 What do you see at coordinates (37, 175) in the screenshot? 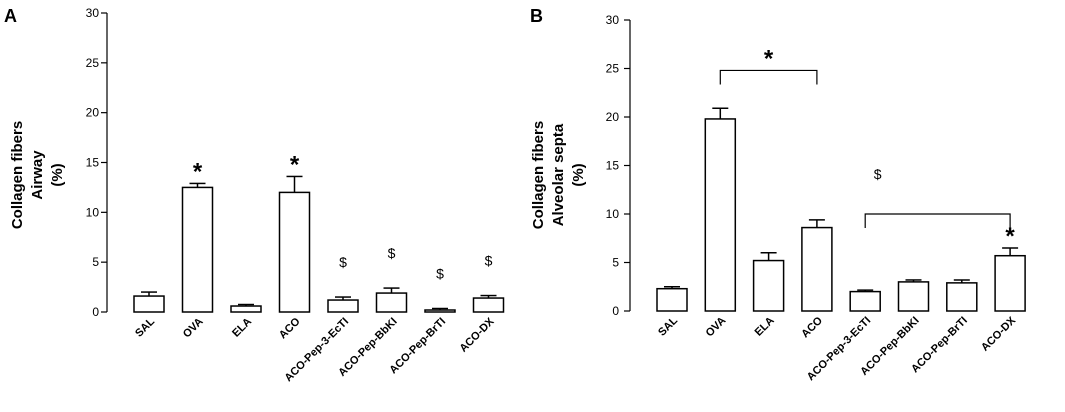
I see `y-axis-label: Airway` at bounding box center [37, 175].